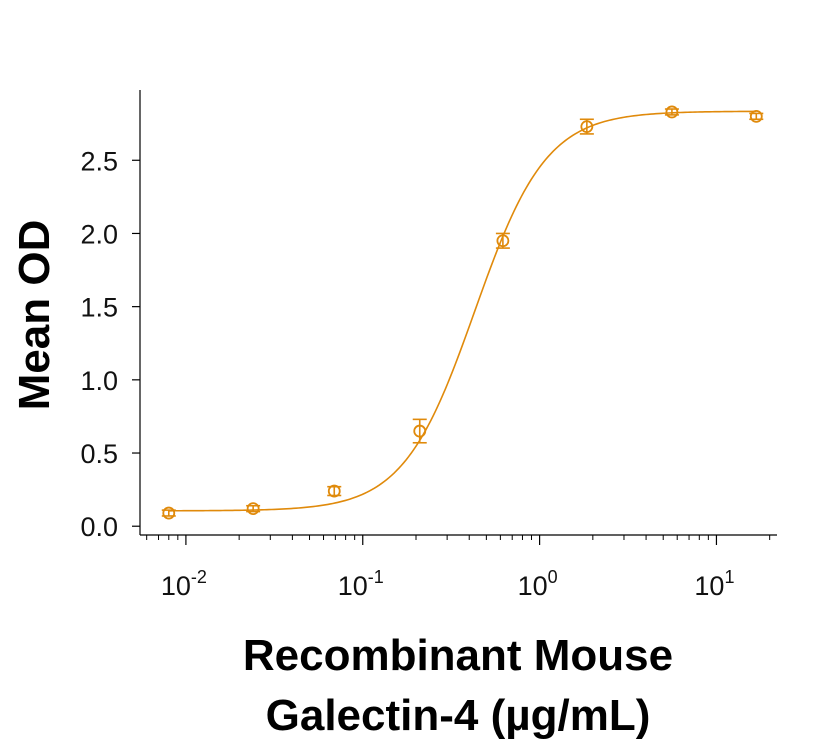 The height and width of the screenshot is (747, 816). I want to click on x-tick-exponent: -2, so click(199, 577).